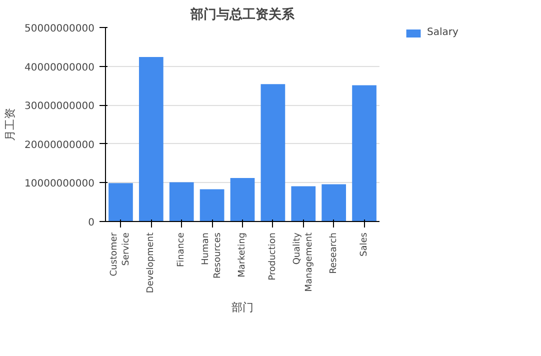 Image resolution: width=541 pixels, height=356 pixels. What do you see at coordinates (212, 255) in the screenshot?
I see `x-tick-label: Human Resources` at bounding box center [212, 255].